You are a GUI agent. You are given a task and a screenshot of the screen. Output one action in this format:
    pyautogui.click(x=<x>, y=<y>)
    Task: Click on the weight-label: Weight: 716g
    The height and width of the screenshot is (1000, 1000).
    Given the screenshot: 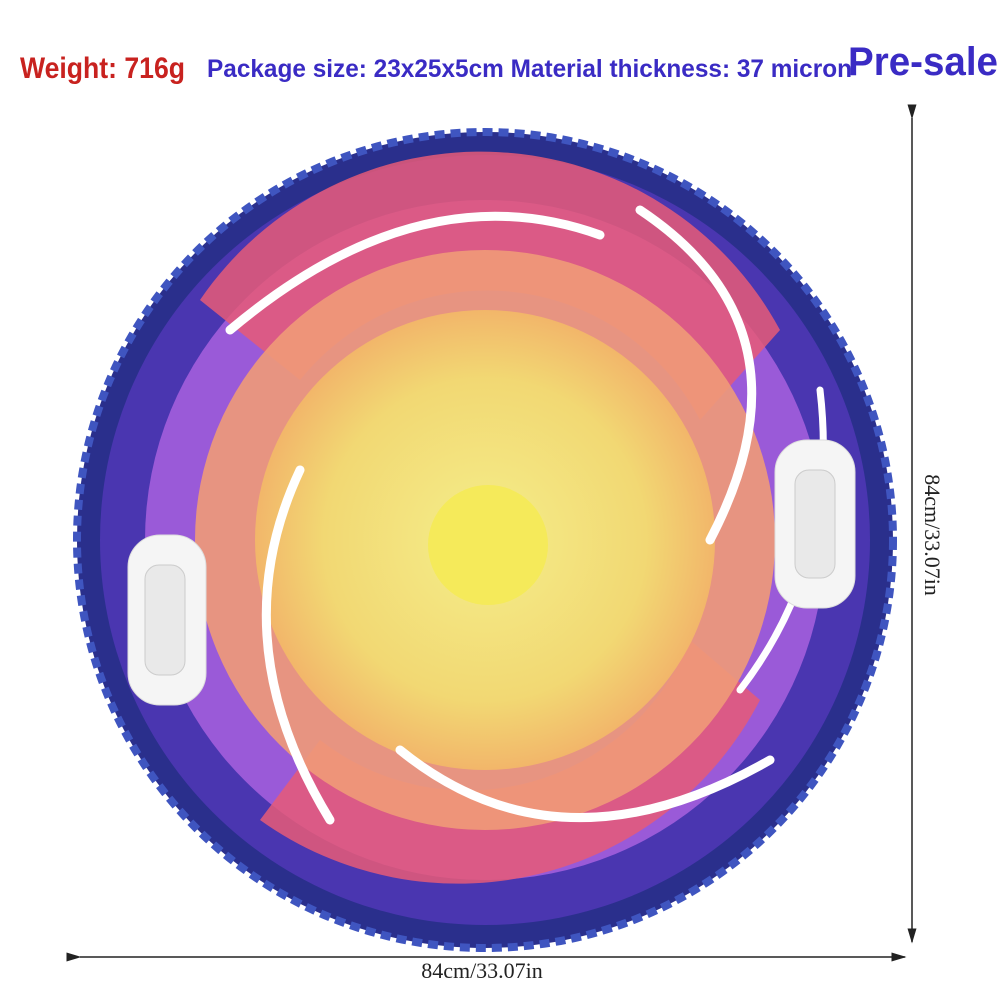 What is the action you would take?
    pyautogui.click(x=102, y=68)
    